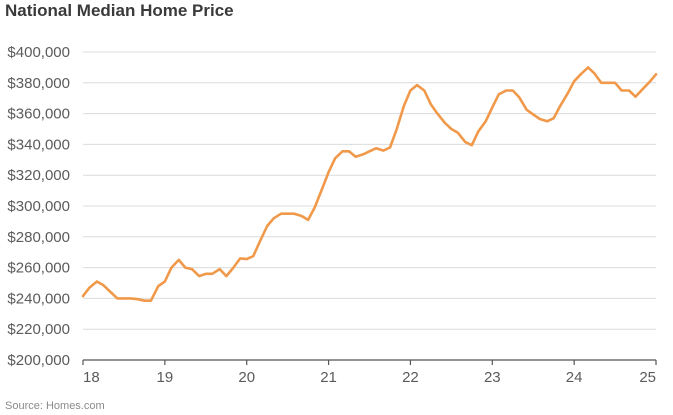 The image size is (673, 415). Describe the element at coordinates (38, 268) in the screenshot. I see `y-tick-label: $260,000` at that location.